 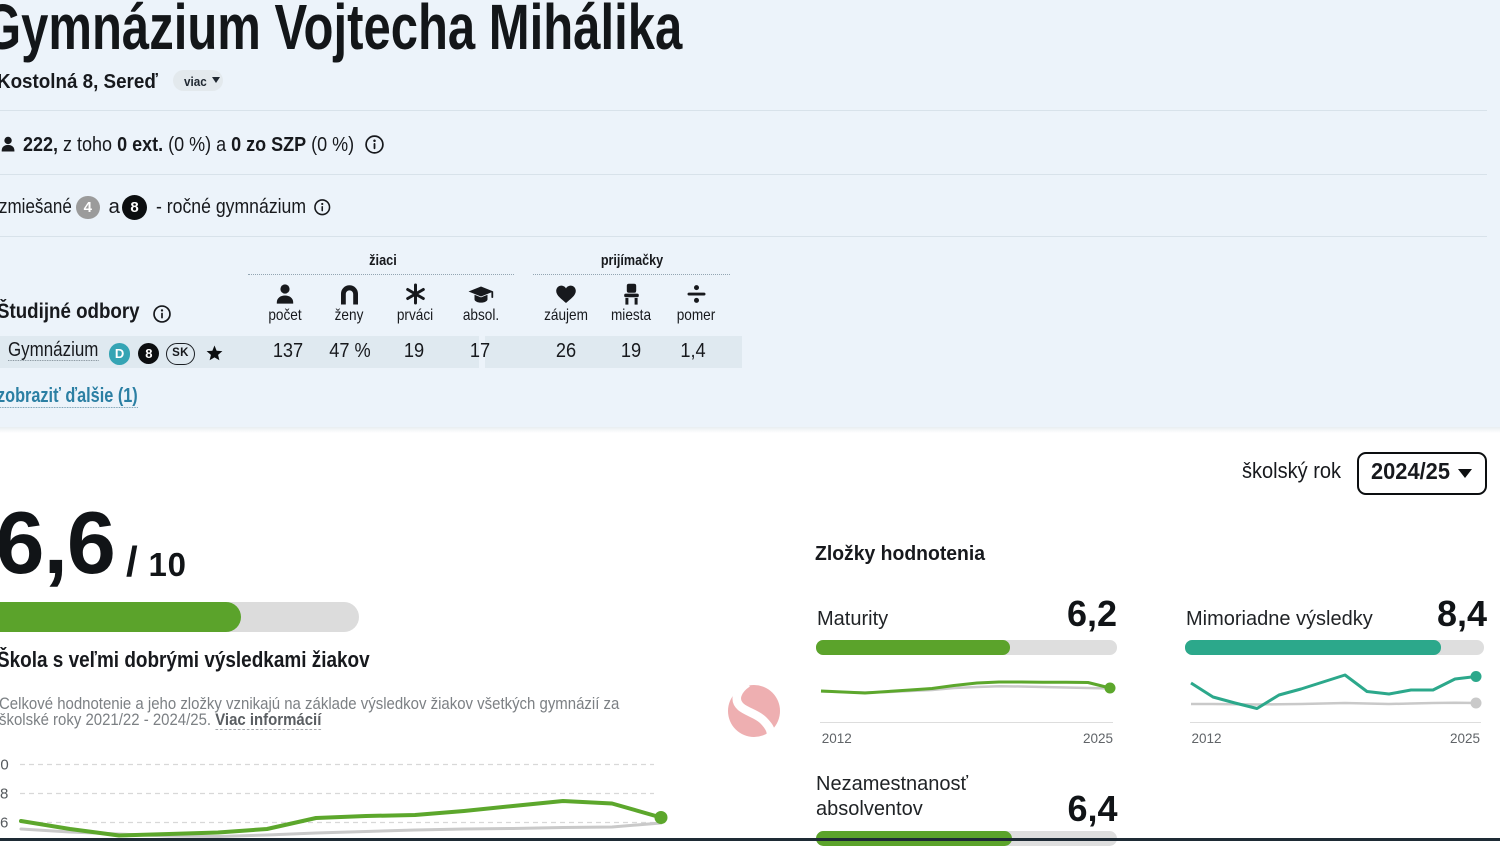 What do you see at coordinates (4, 765) in the screenshot?
I see `svg-text: 10` at bounding box center [4, 765].